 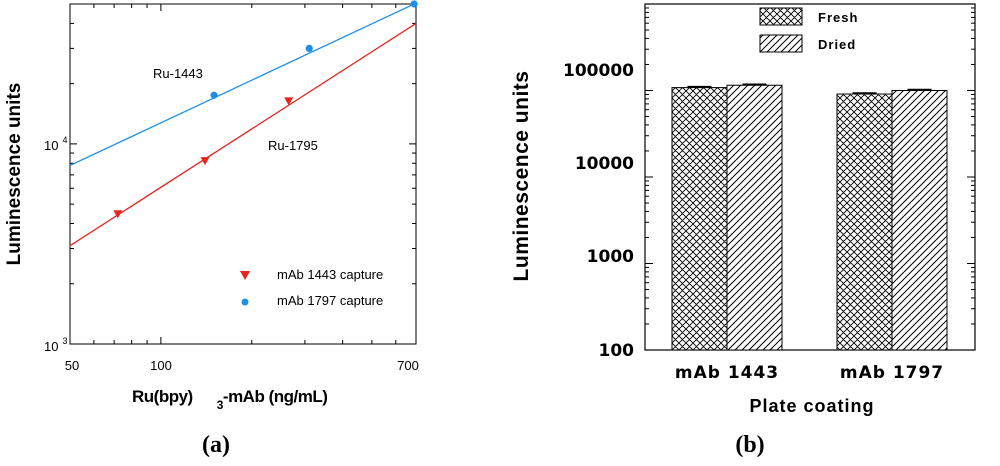 What do you see at coordinates (604, 164) in the screenshot?
I see `panel-b-y-tick-10000: 10000` at bounding box center [604, 164].